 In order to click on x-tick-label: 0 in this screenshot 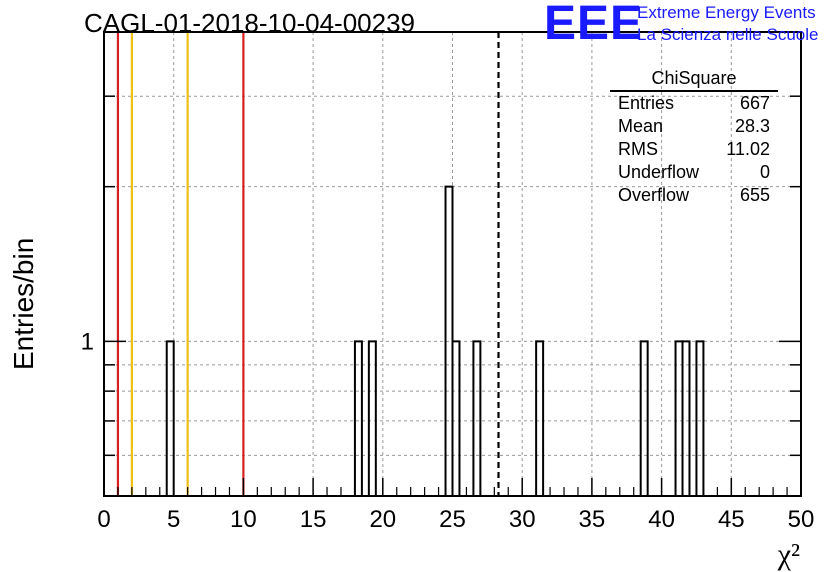, I will do `click(103, 519)`.